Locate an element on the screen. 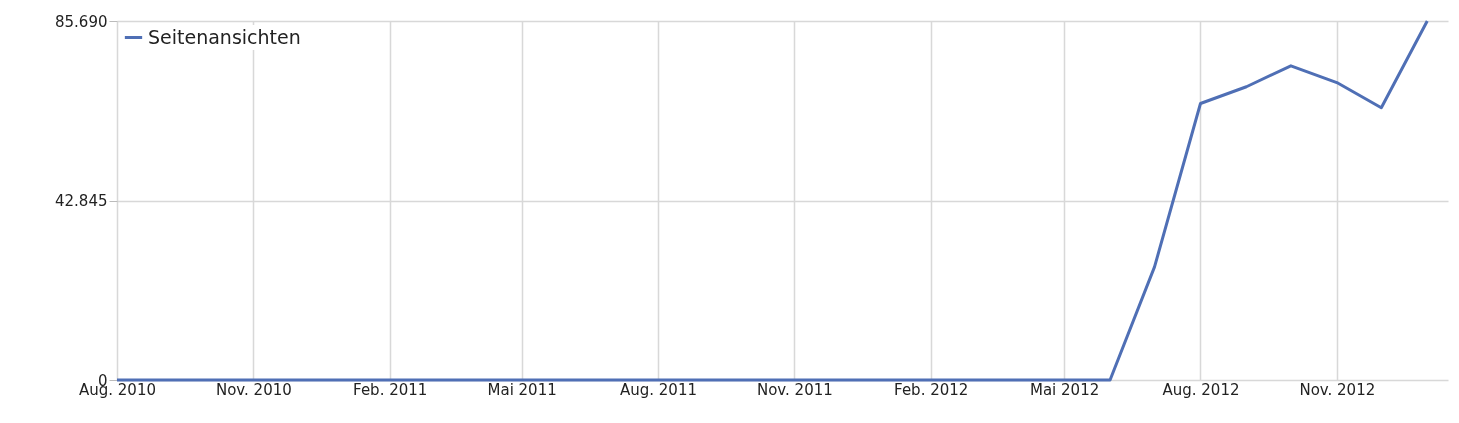 This screenshot has width=1459, height=423. x-tick-label: Feb. 2012 is located at coordinates (931, 389).